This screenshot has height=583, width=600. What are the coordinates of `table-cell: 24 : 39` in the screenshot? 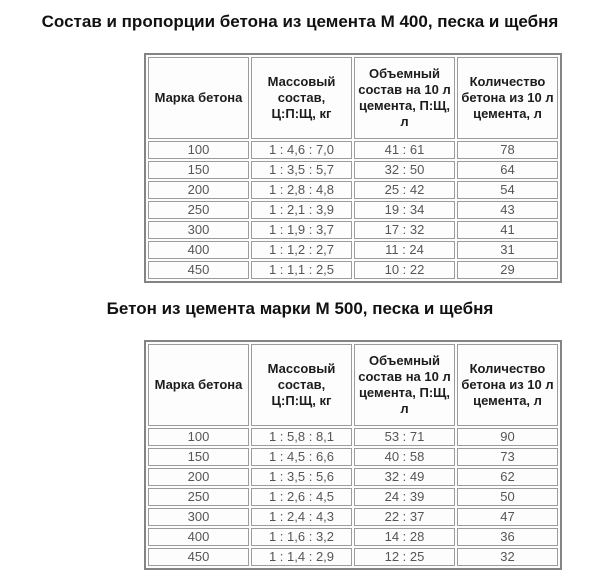 It's located at (404, 497).